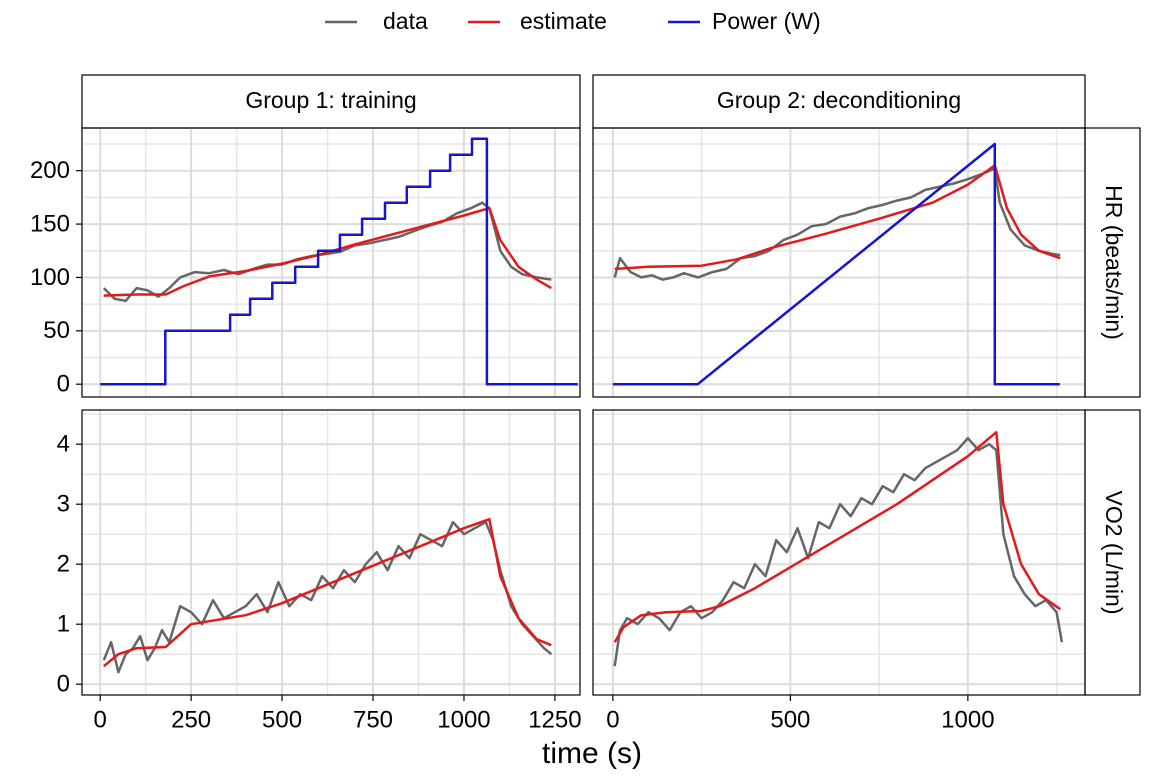  I want to click on y-tick-label: 150, so click(50, 223).